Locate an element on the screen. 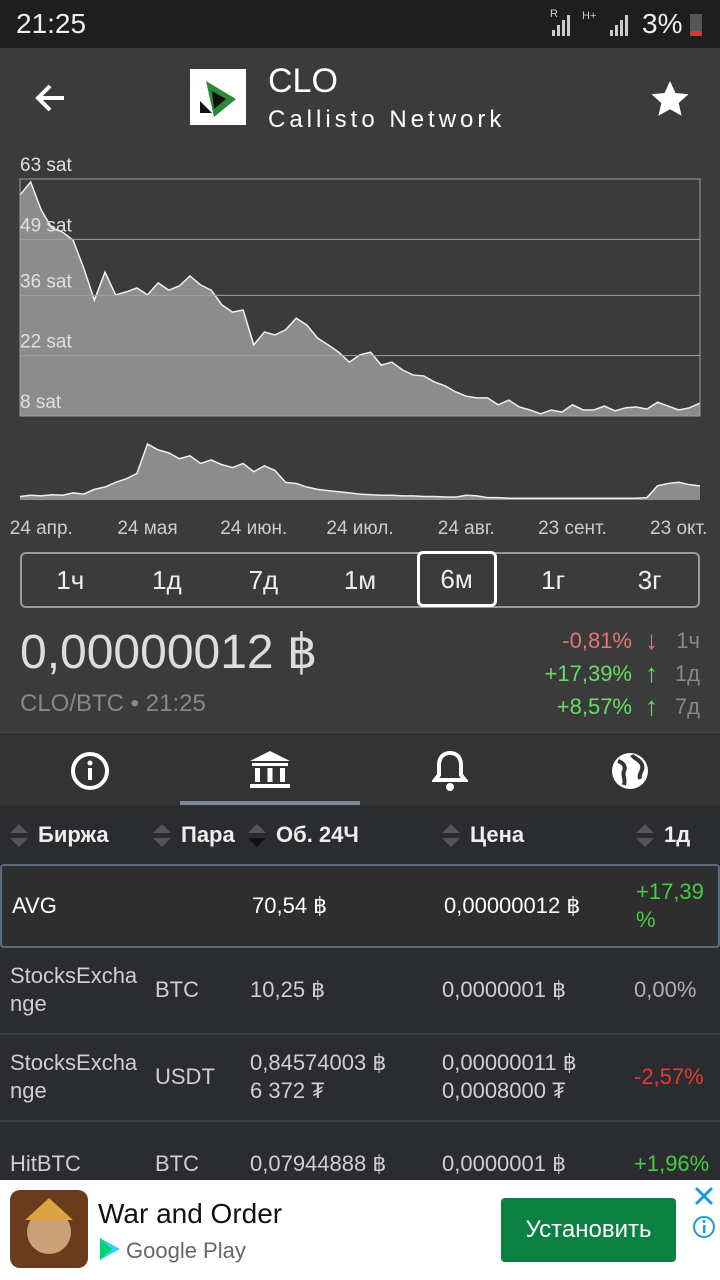 The image size is (720, 1280). table-header: Биржа Пара Об. 24Ч Цена 1д is located at coordinates (360, 835).